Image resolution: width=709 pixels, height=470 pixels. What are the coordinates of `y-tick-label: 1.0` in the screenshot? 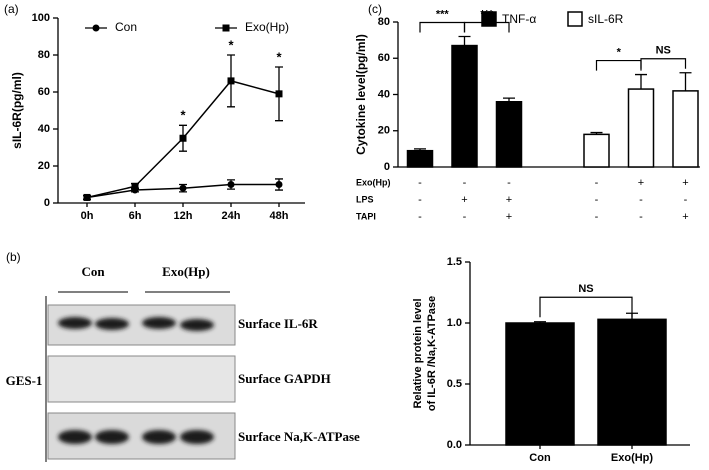 It's located at (454, 323).